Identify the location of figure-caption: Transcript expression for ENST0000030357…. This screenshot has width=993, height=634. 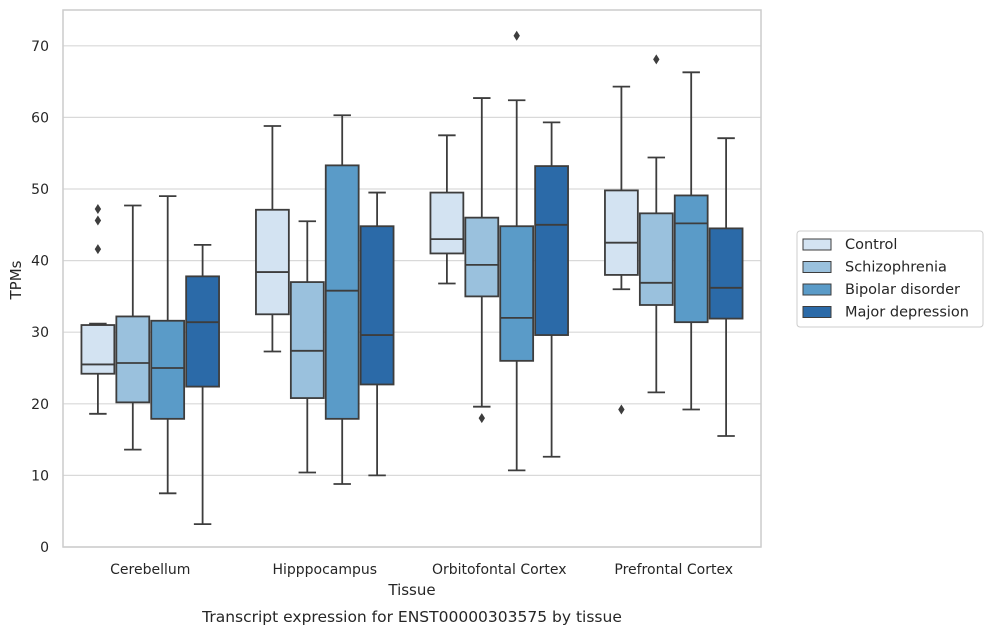
(411, 617).